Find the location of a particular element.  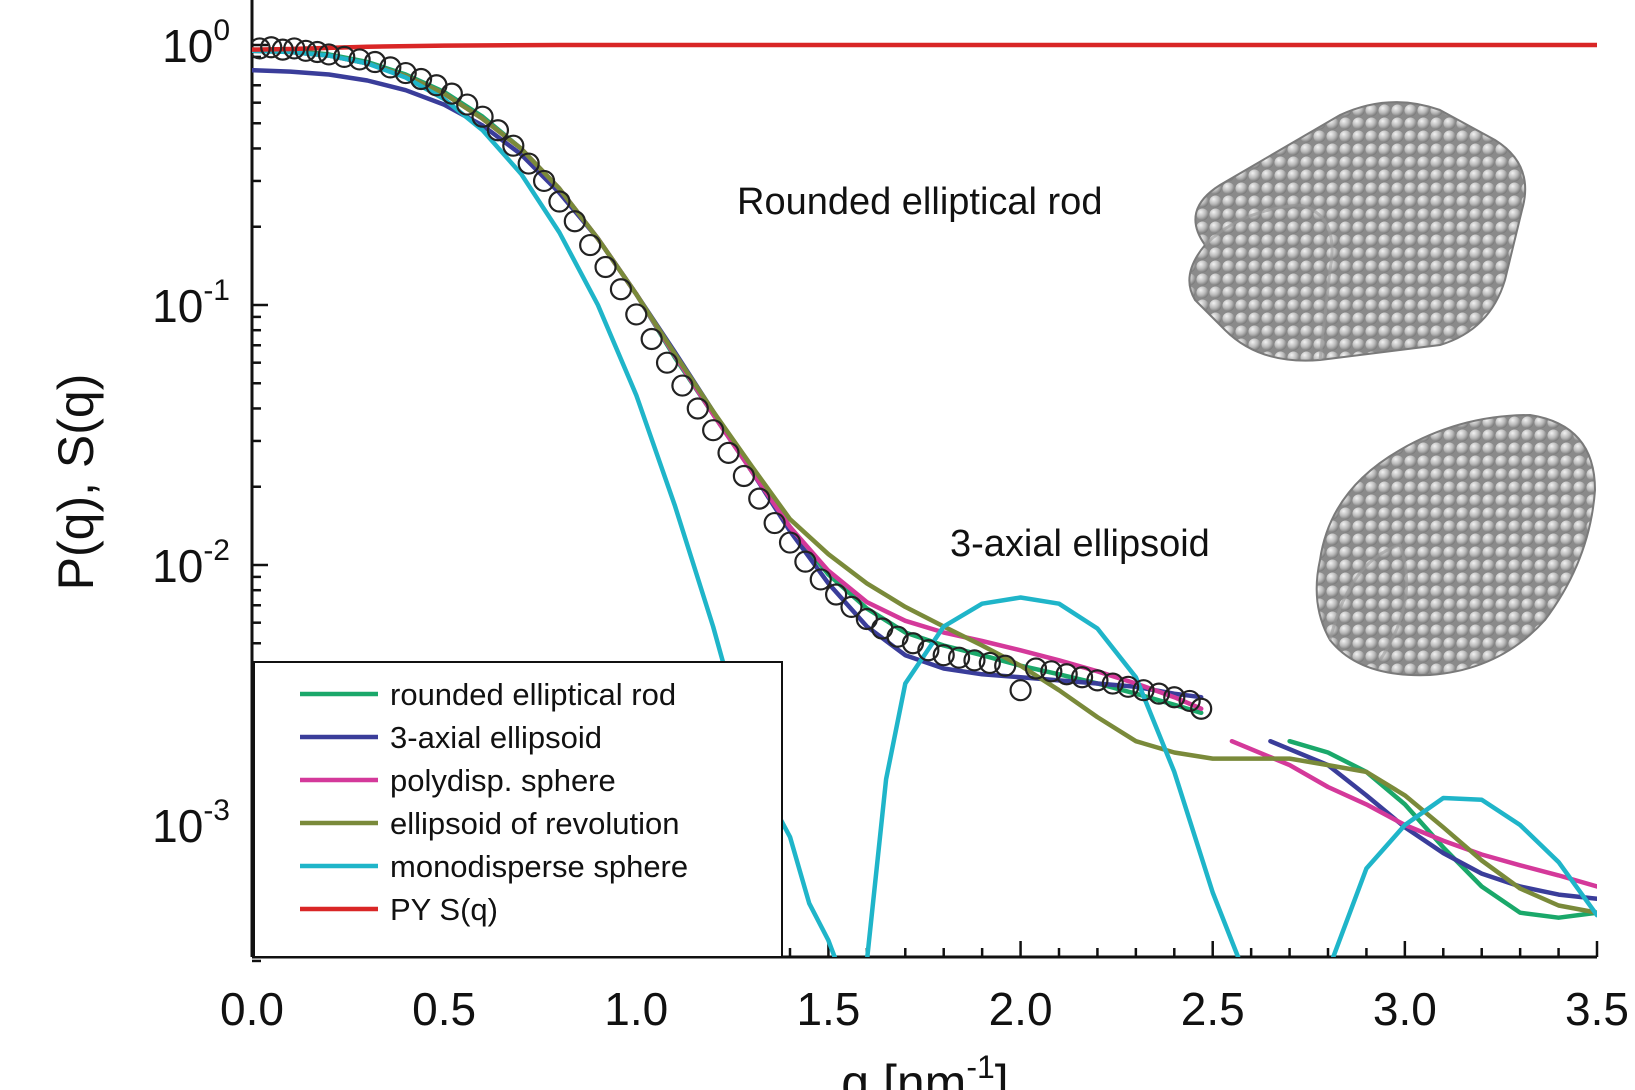

annotation-rounded-elliptical-rod: Rounded elliptical rod is located at coordinates (919, 202).